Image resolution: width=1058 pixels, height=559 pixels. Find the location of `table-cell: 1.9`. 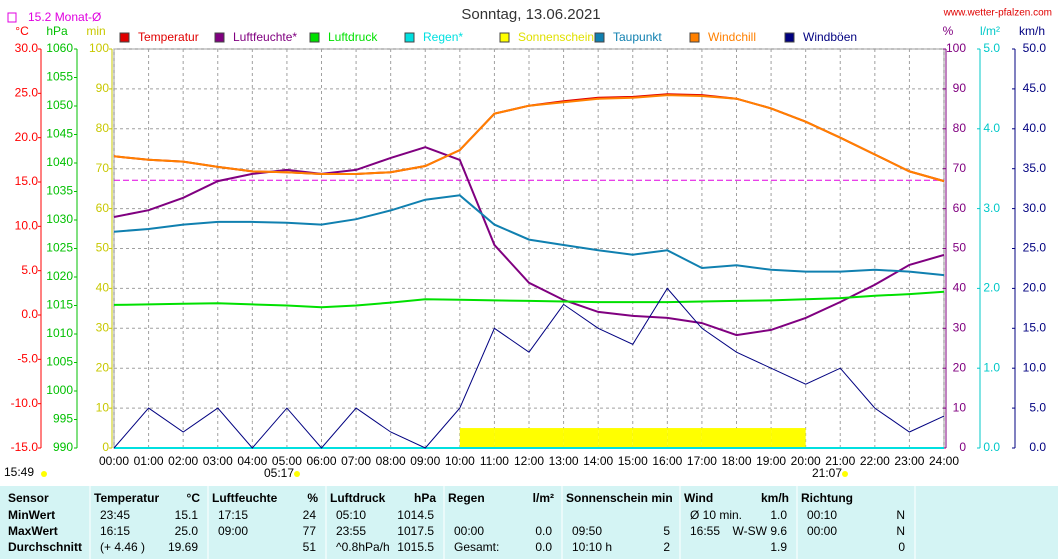

table-cell: 1.9 is located at coordinates (778, 547).